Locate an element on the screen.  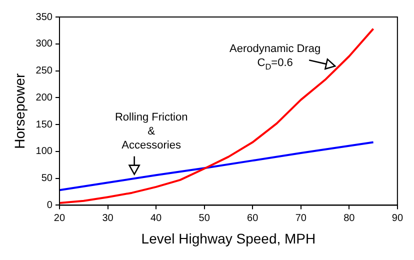
y-tick-label: 150 is located at coordinates (44, 124).